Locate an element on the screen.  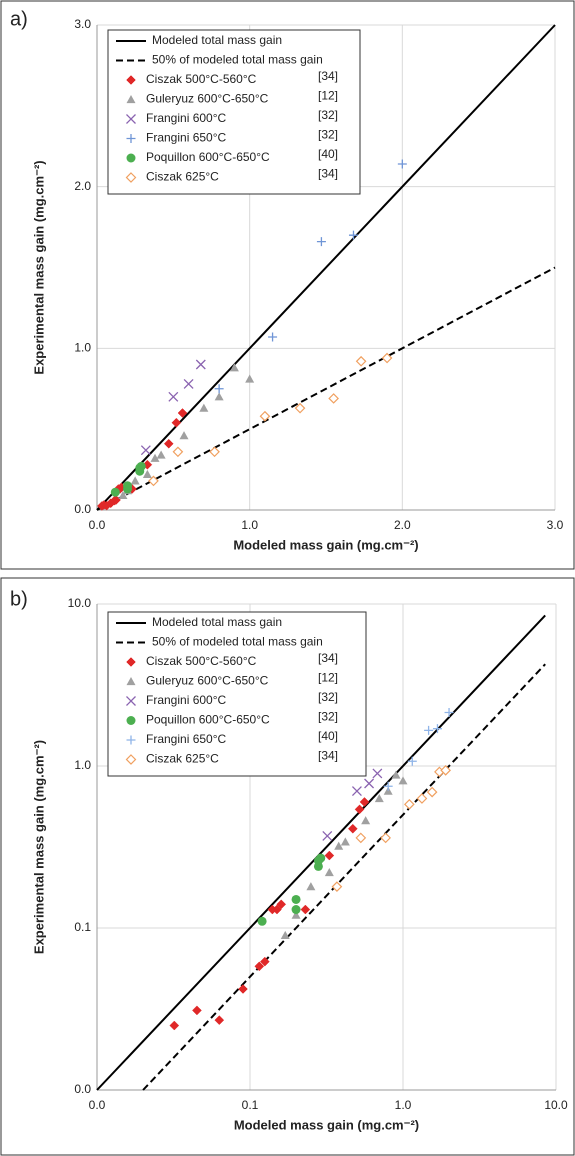
y-tick-label: 1.0 is located at coordinates (82, 348).